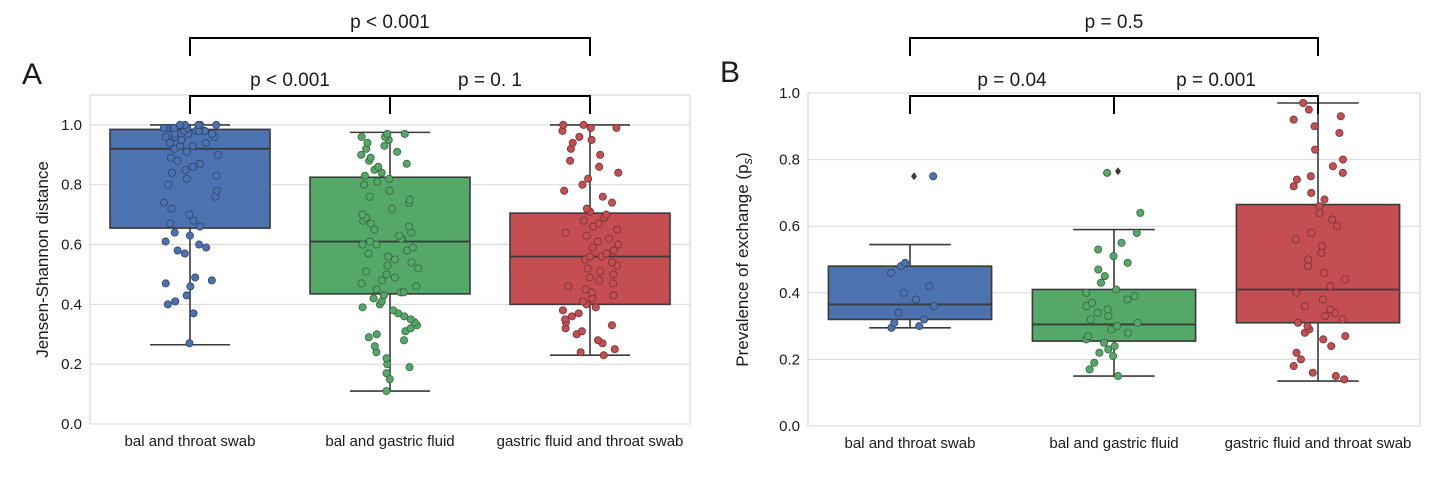  Describe the element at coordinates (1113, 443) in the screenshot. I see `x-tick-label: bal and gastric fluid` at that location.